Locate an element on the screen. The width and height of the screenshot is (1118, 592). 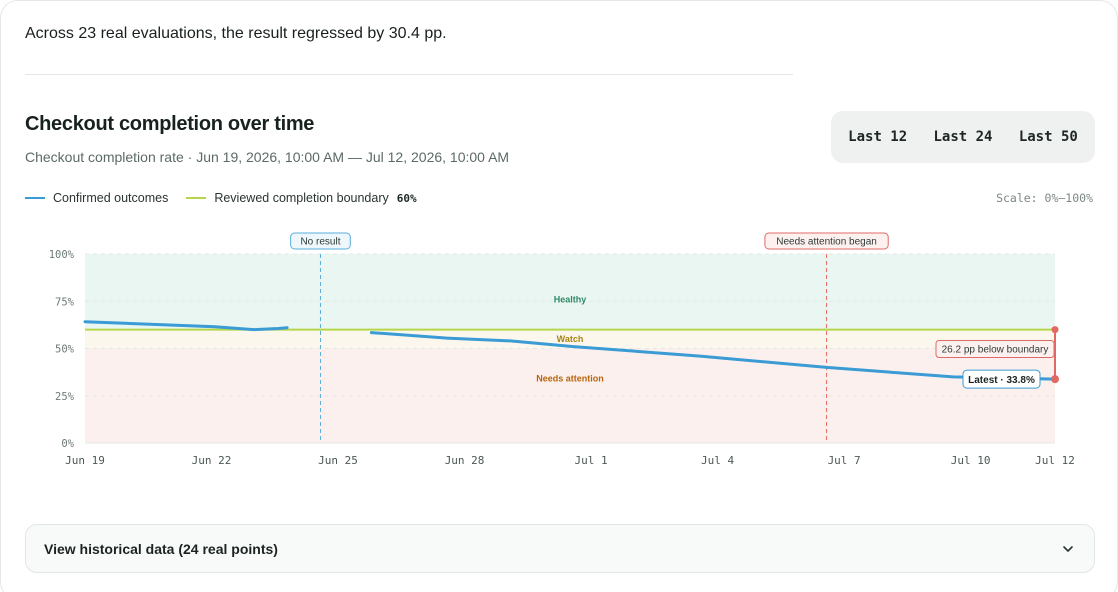
legend-item-boundary: Reviewed completion boundary 60% is located at coordinates (301, 198).